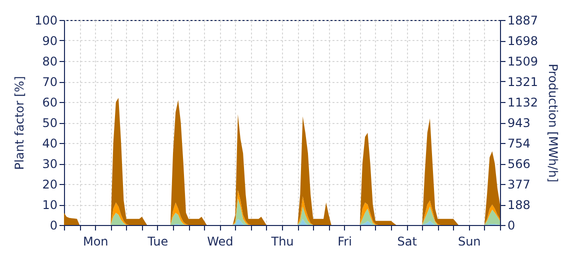  I want to click on x-tick-label: Fri, so click(345, 241).